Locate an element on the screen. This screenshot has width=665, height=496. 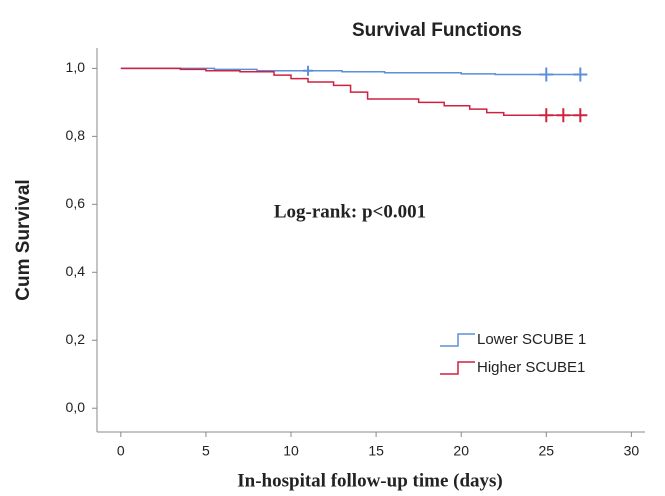
y-tick-label: 0,8 is located at coordinates (76, 135).